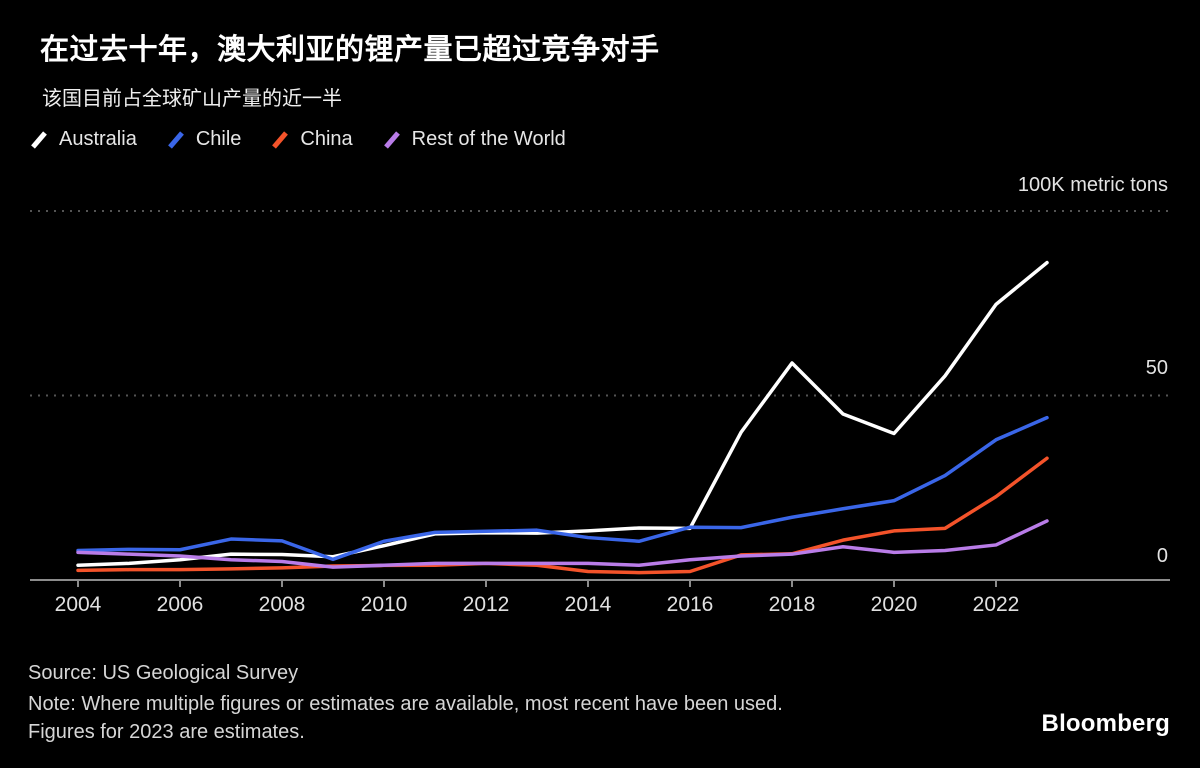  What do you see at coordinates (562, 515) in the screenshot?
I see `series-line-china` at bounding box center [562, 515].